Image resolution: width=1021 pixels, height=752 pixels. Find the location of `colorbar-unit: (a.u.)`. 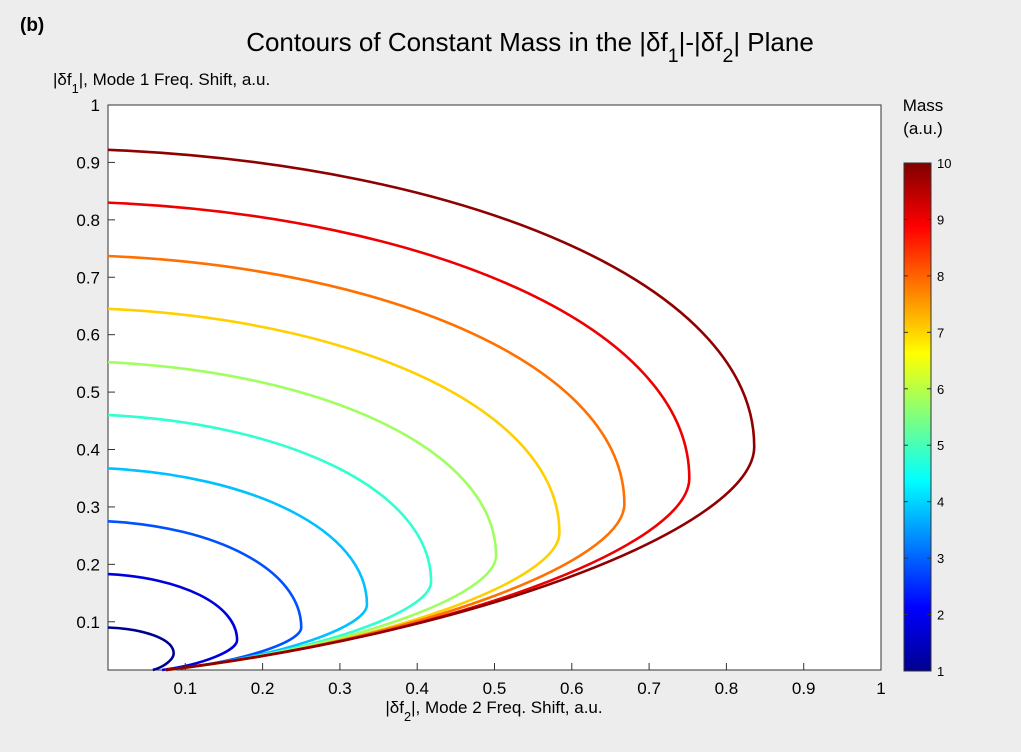

colorbar-unit: (a.u.) is located at coordinates (923, 128).